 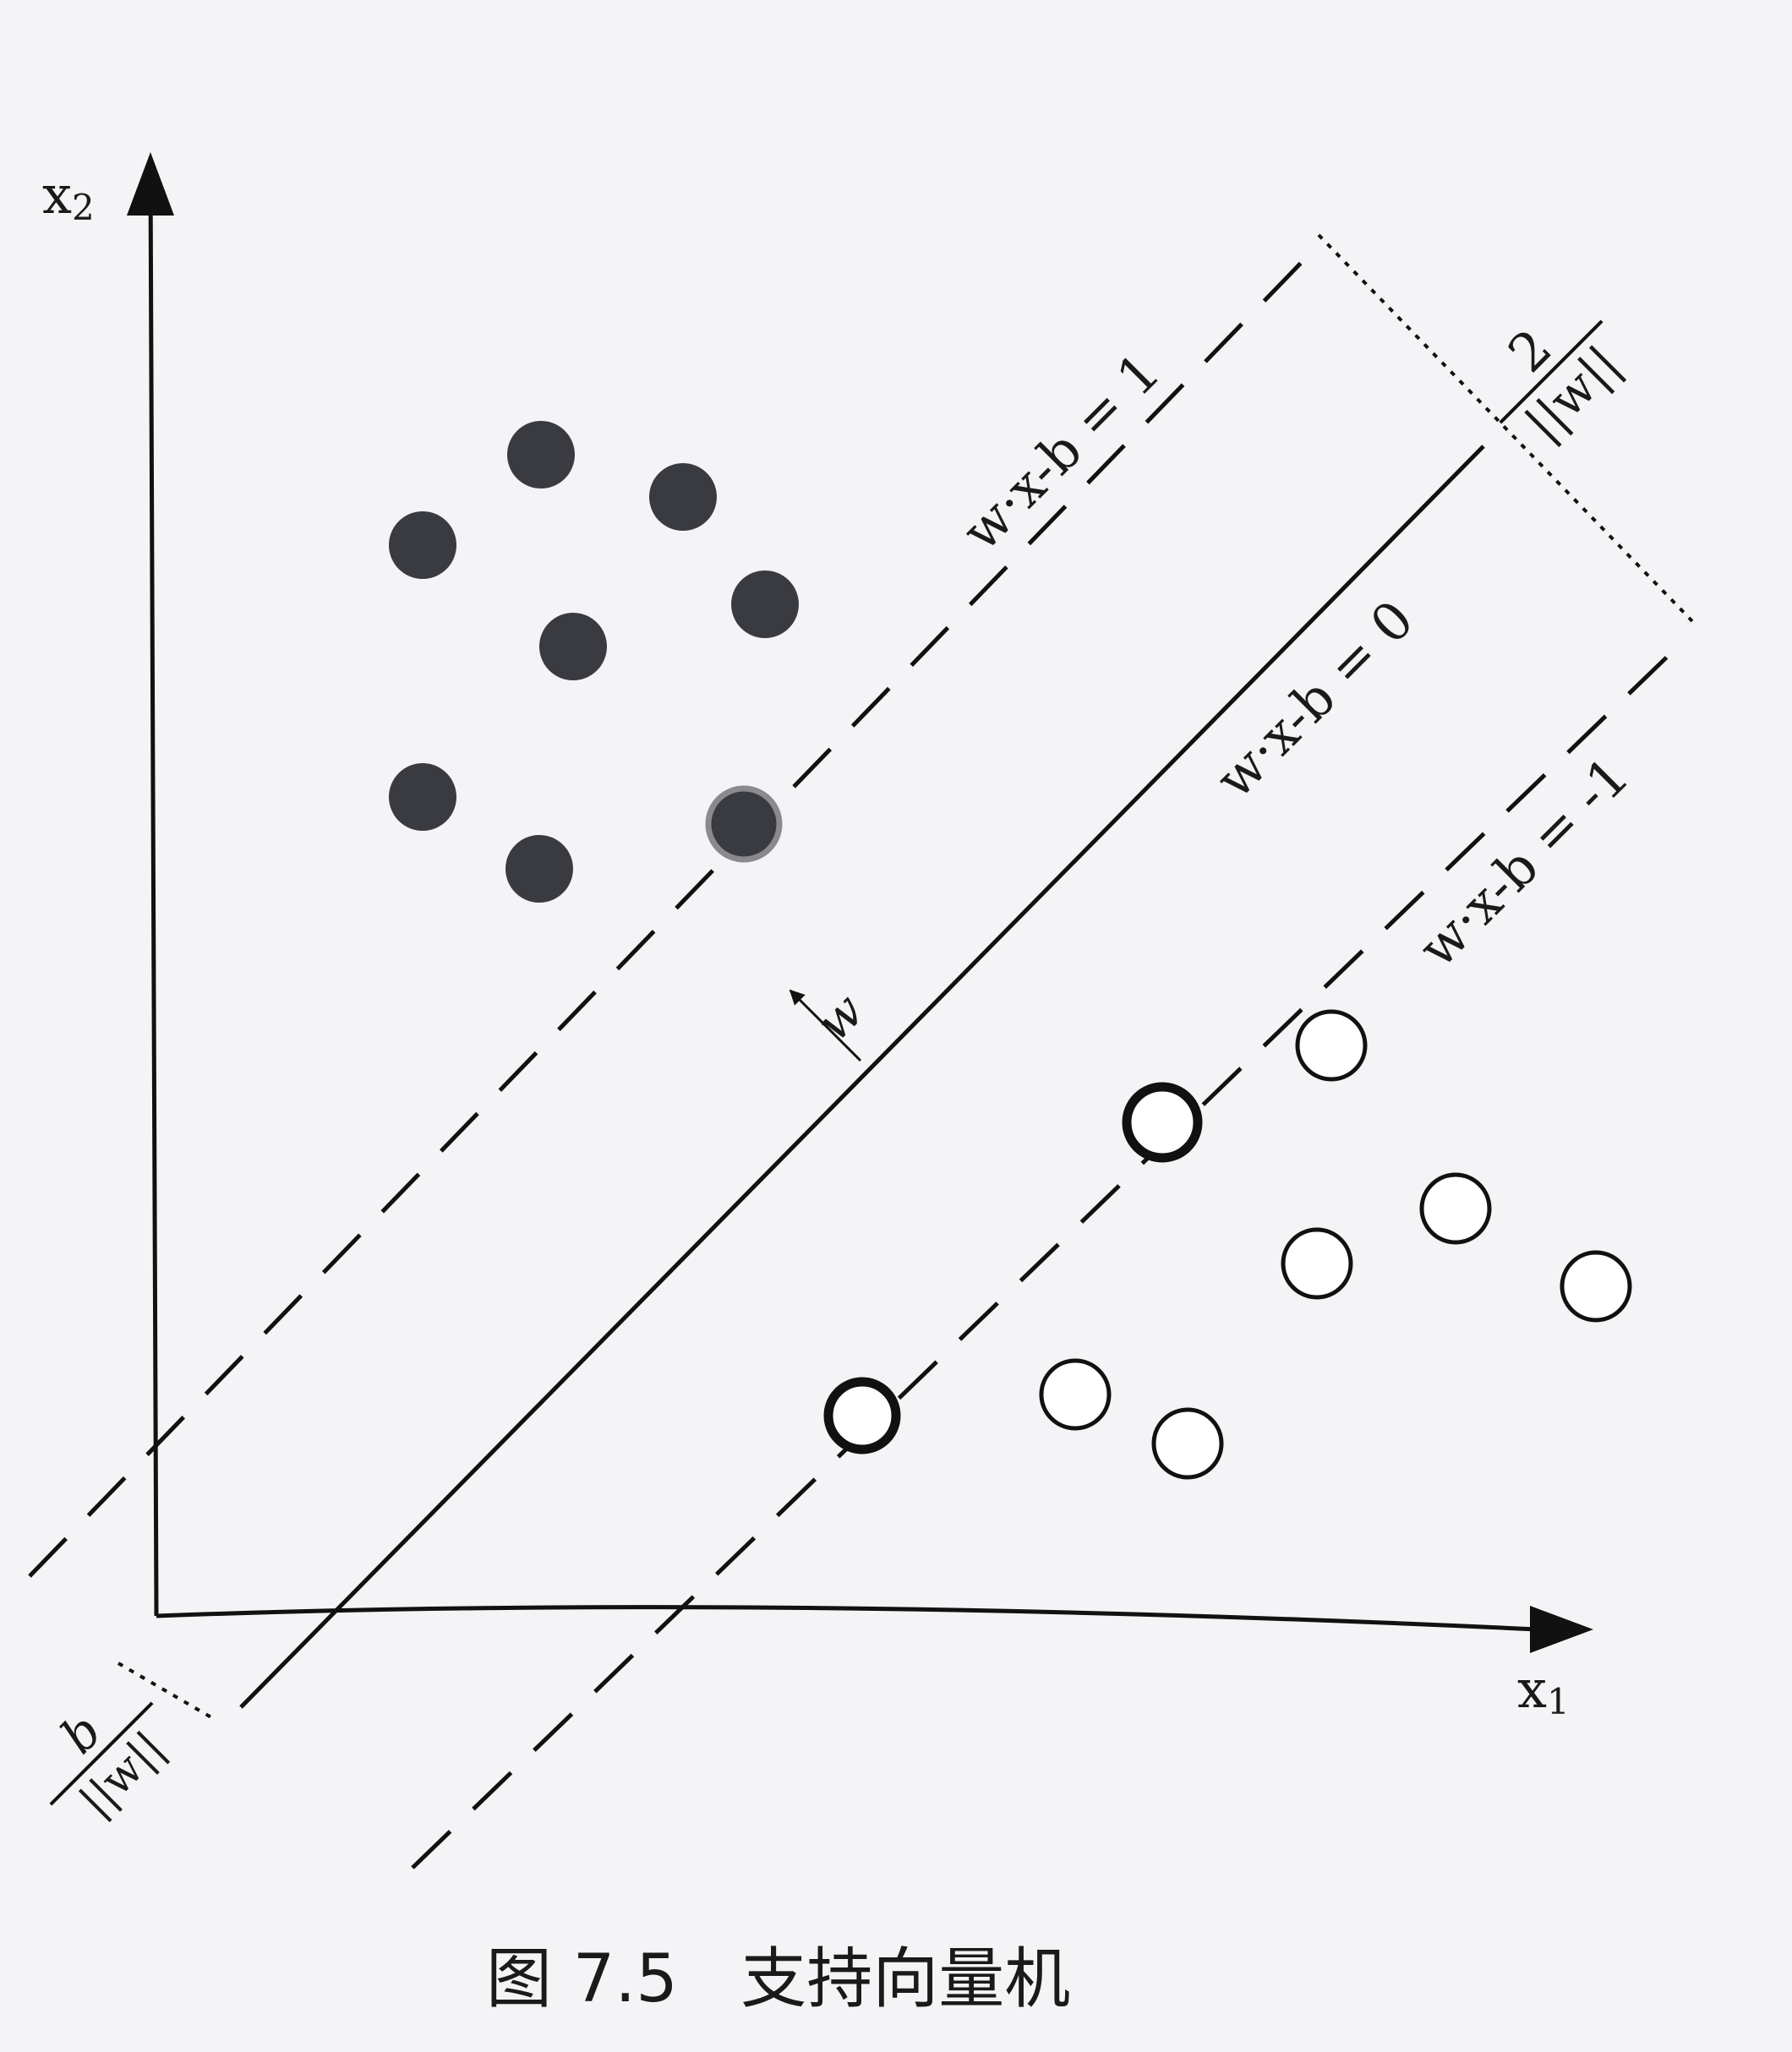 I want to click on normal-vector-arrow, so click(x=825, y=1026).